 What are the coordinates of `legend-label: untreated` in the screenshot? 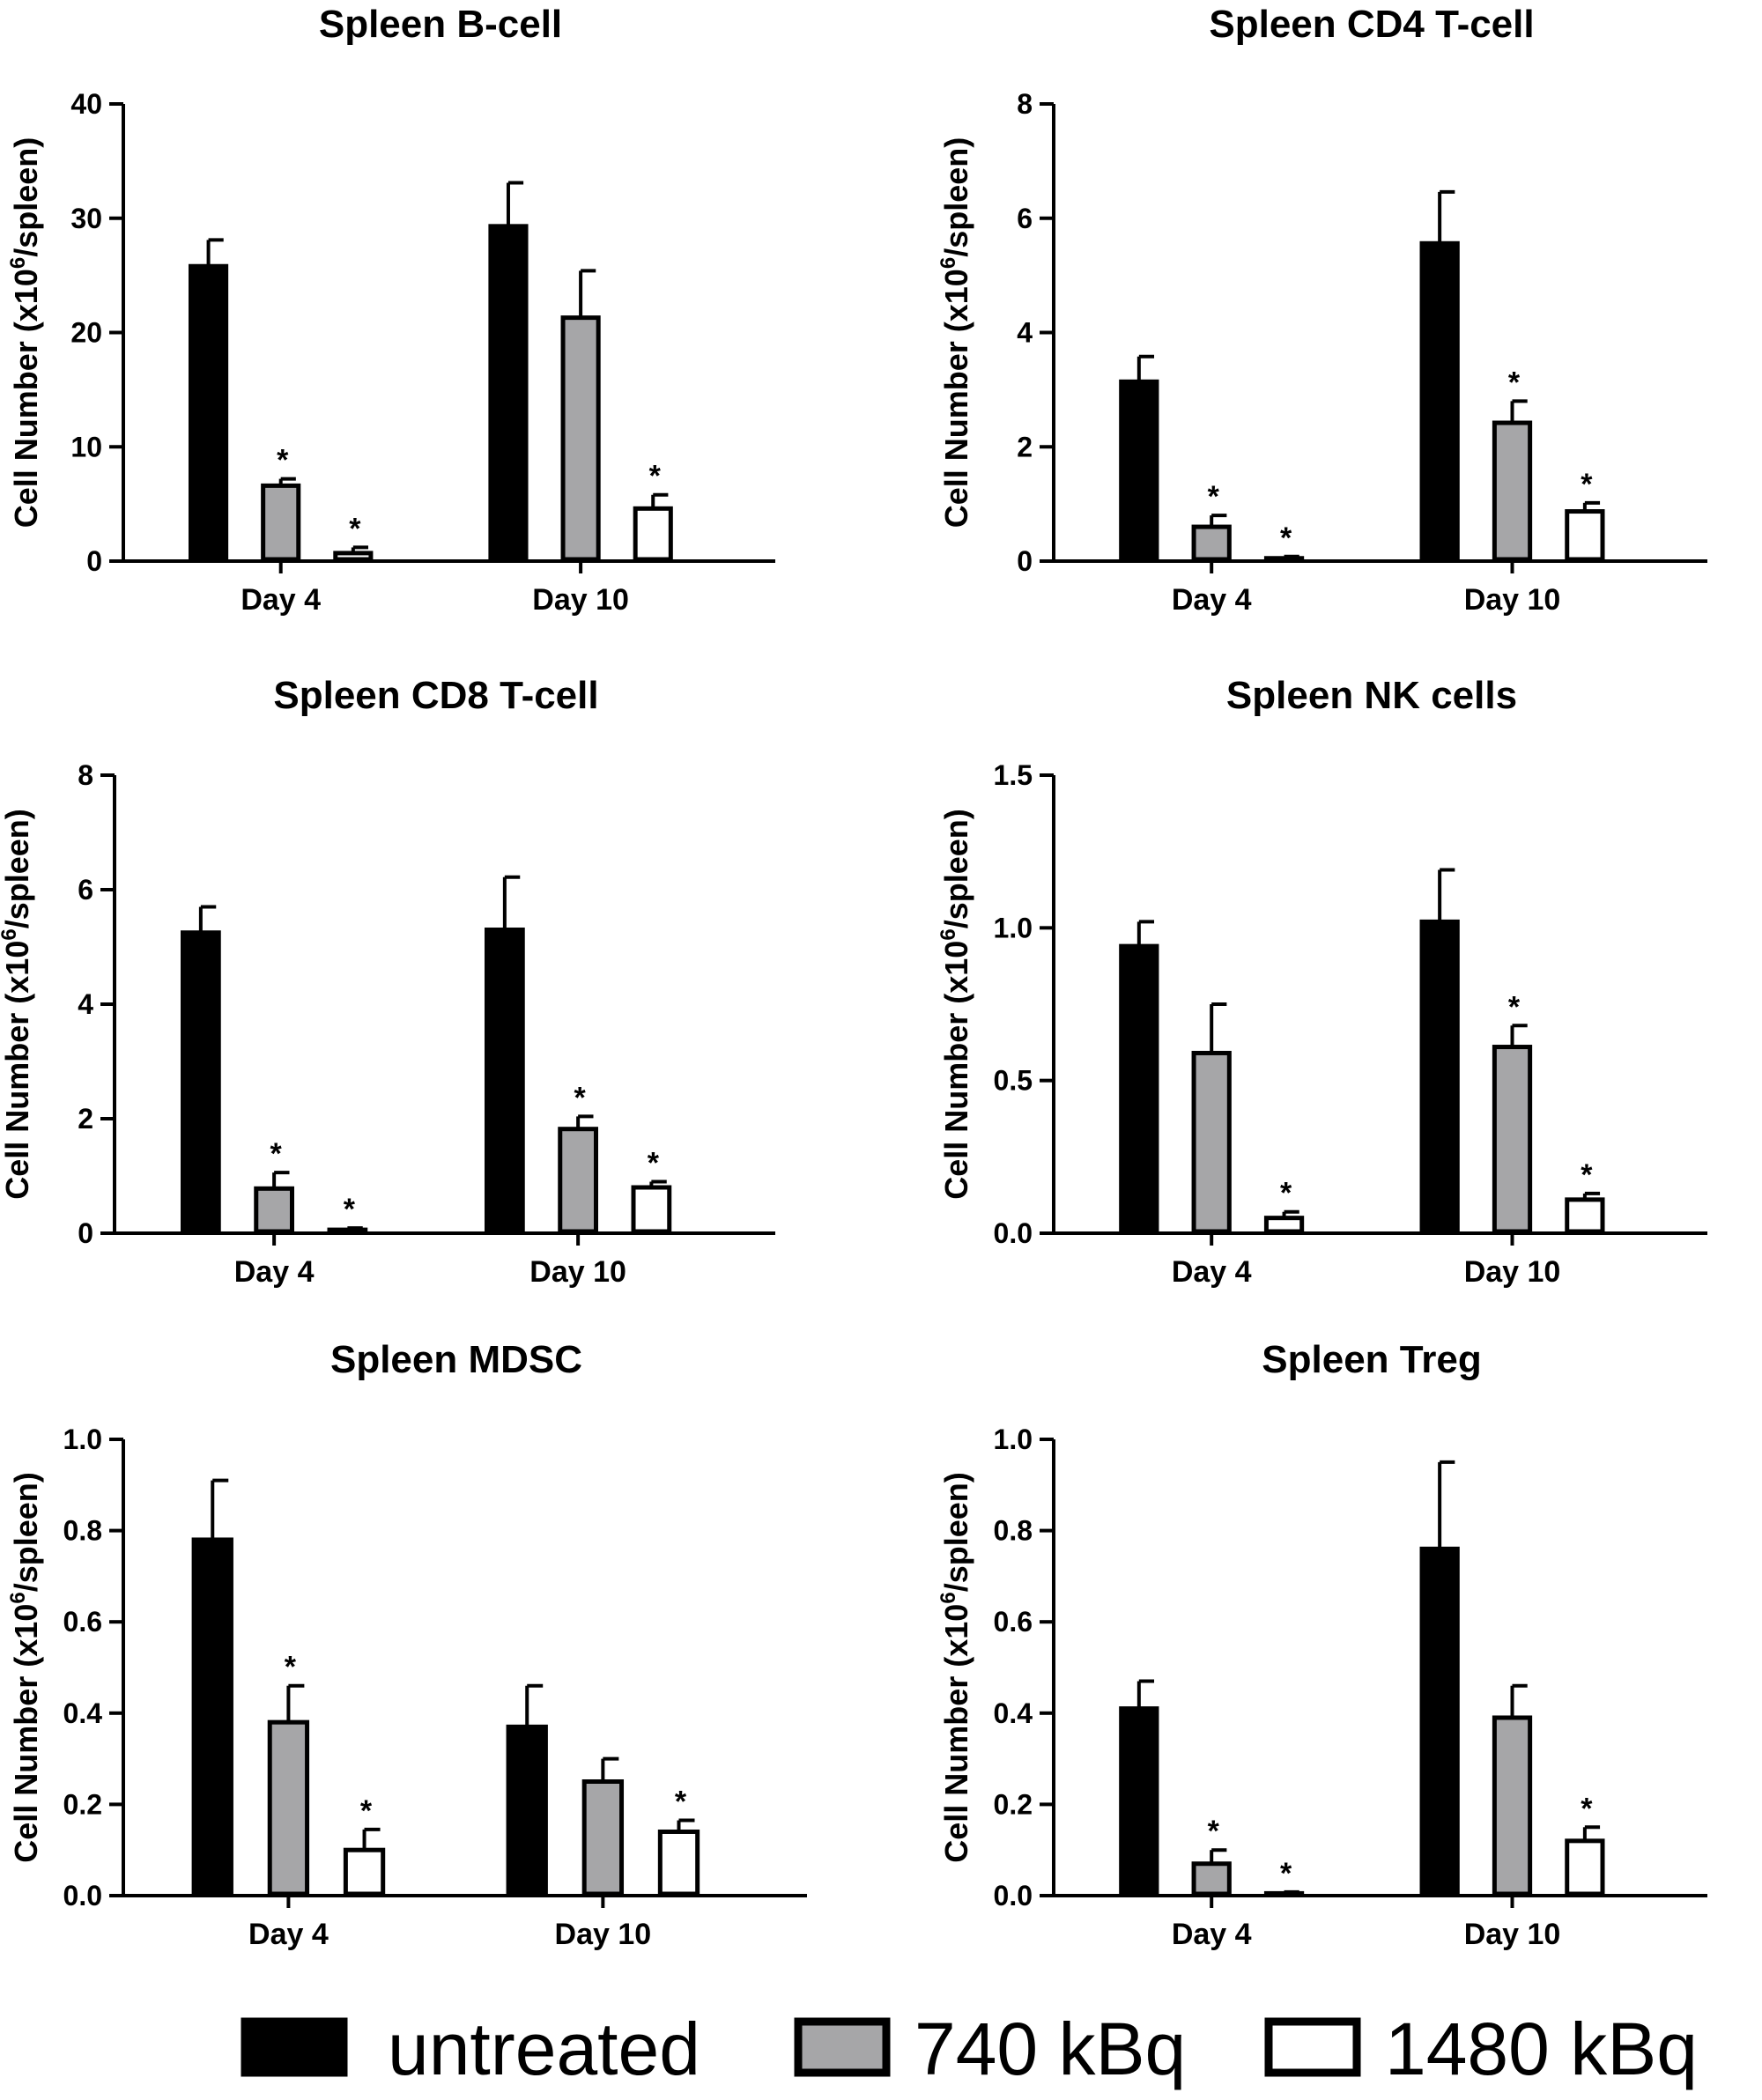 It's located at (544, 2049).